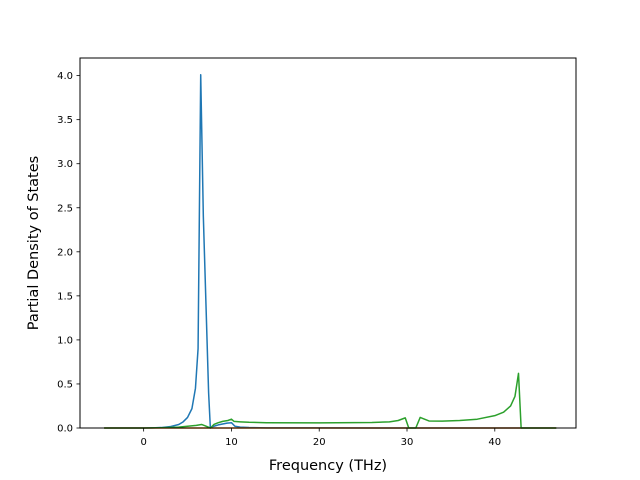 Image resolution: width=640 pixels, height=480 pixels. I want to click on x-tick-label: 10, so click(231, 442).